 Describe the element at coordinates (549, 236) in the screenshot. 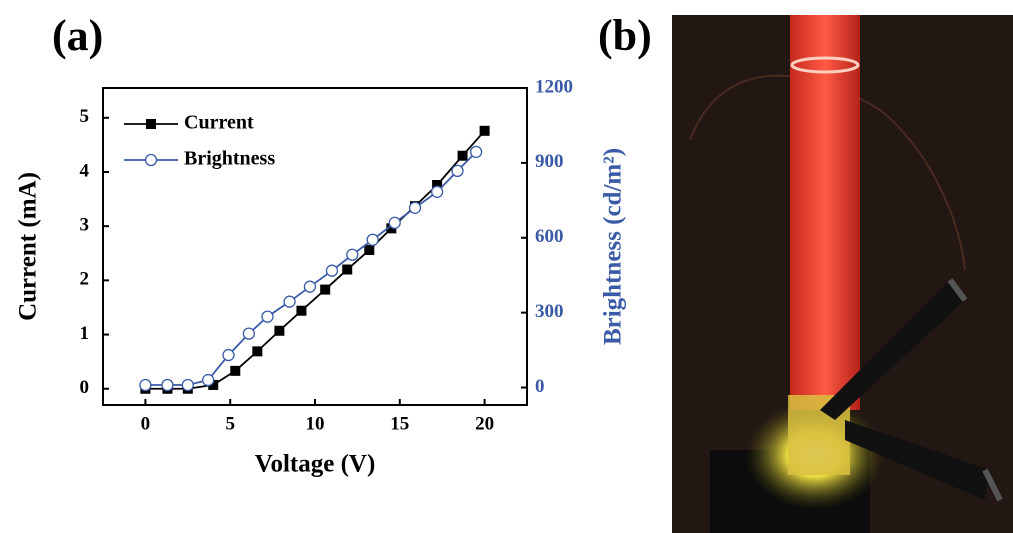

I see `y2-tick-label: 600` at that location.